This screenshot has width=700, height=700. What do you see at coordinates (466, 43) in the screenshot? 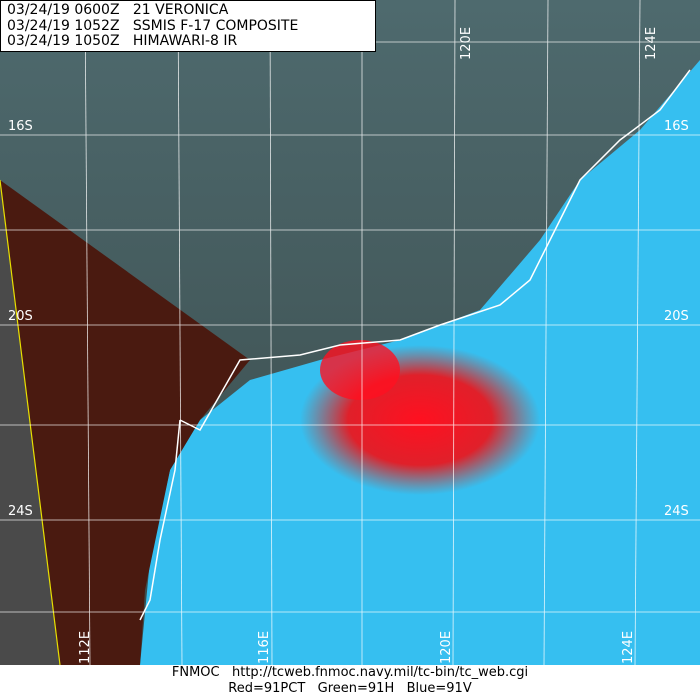
I see `lon-label-top-120e: 120E` at bounding box center [466, 43].